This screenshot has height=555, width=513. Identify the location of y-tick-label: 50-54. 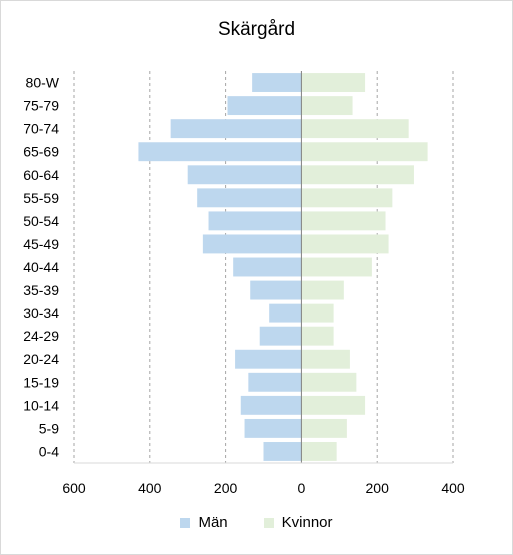
(41, 221).